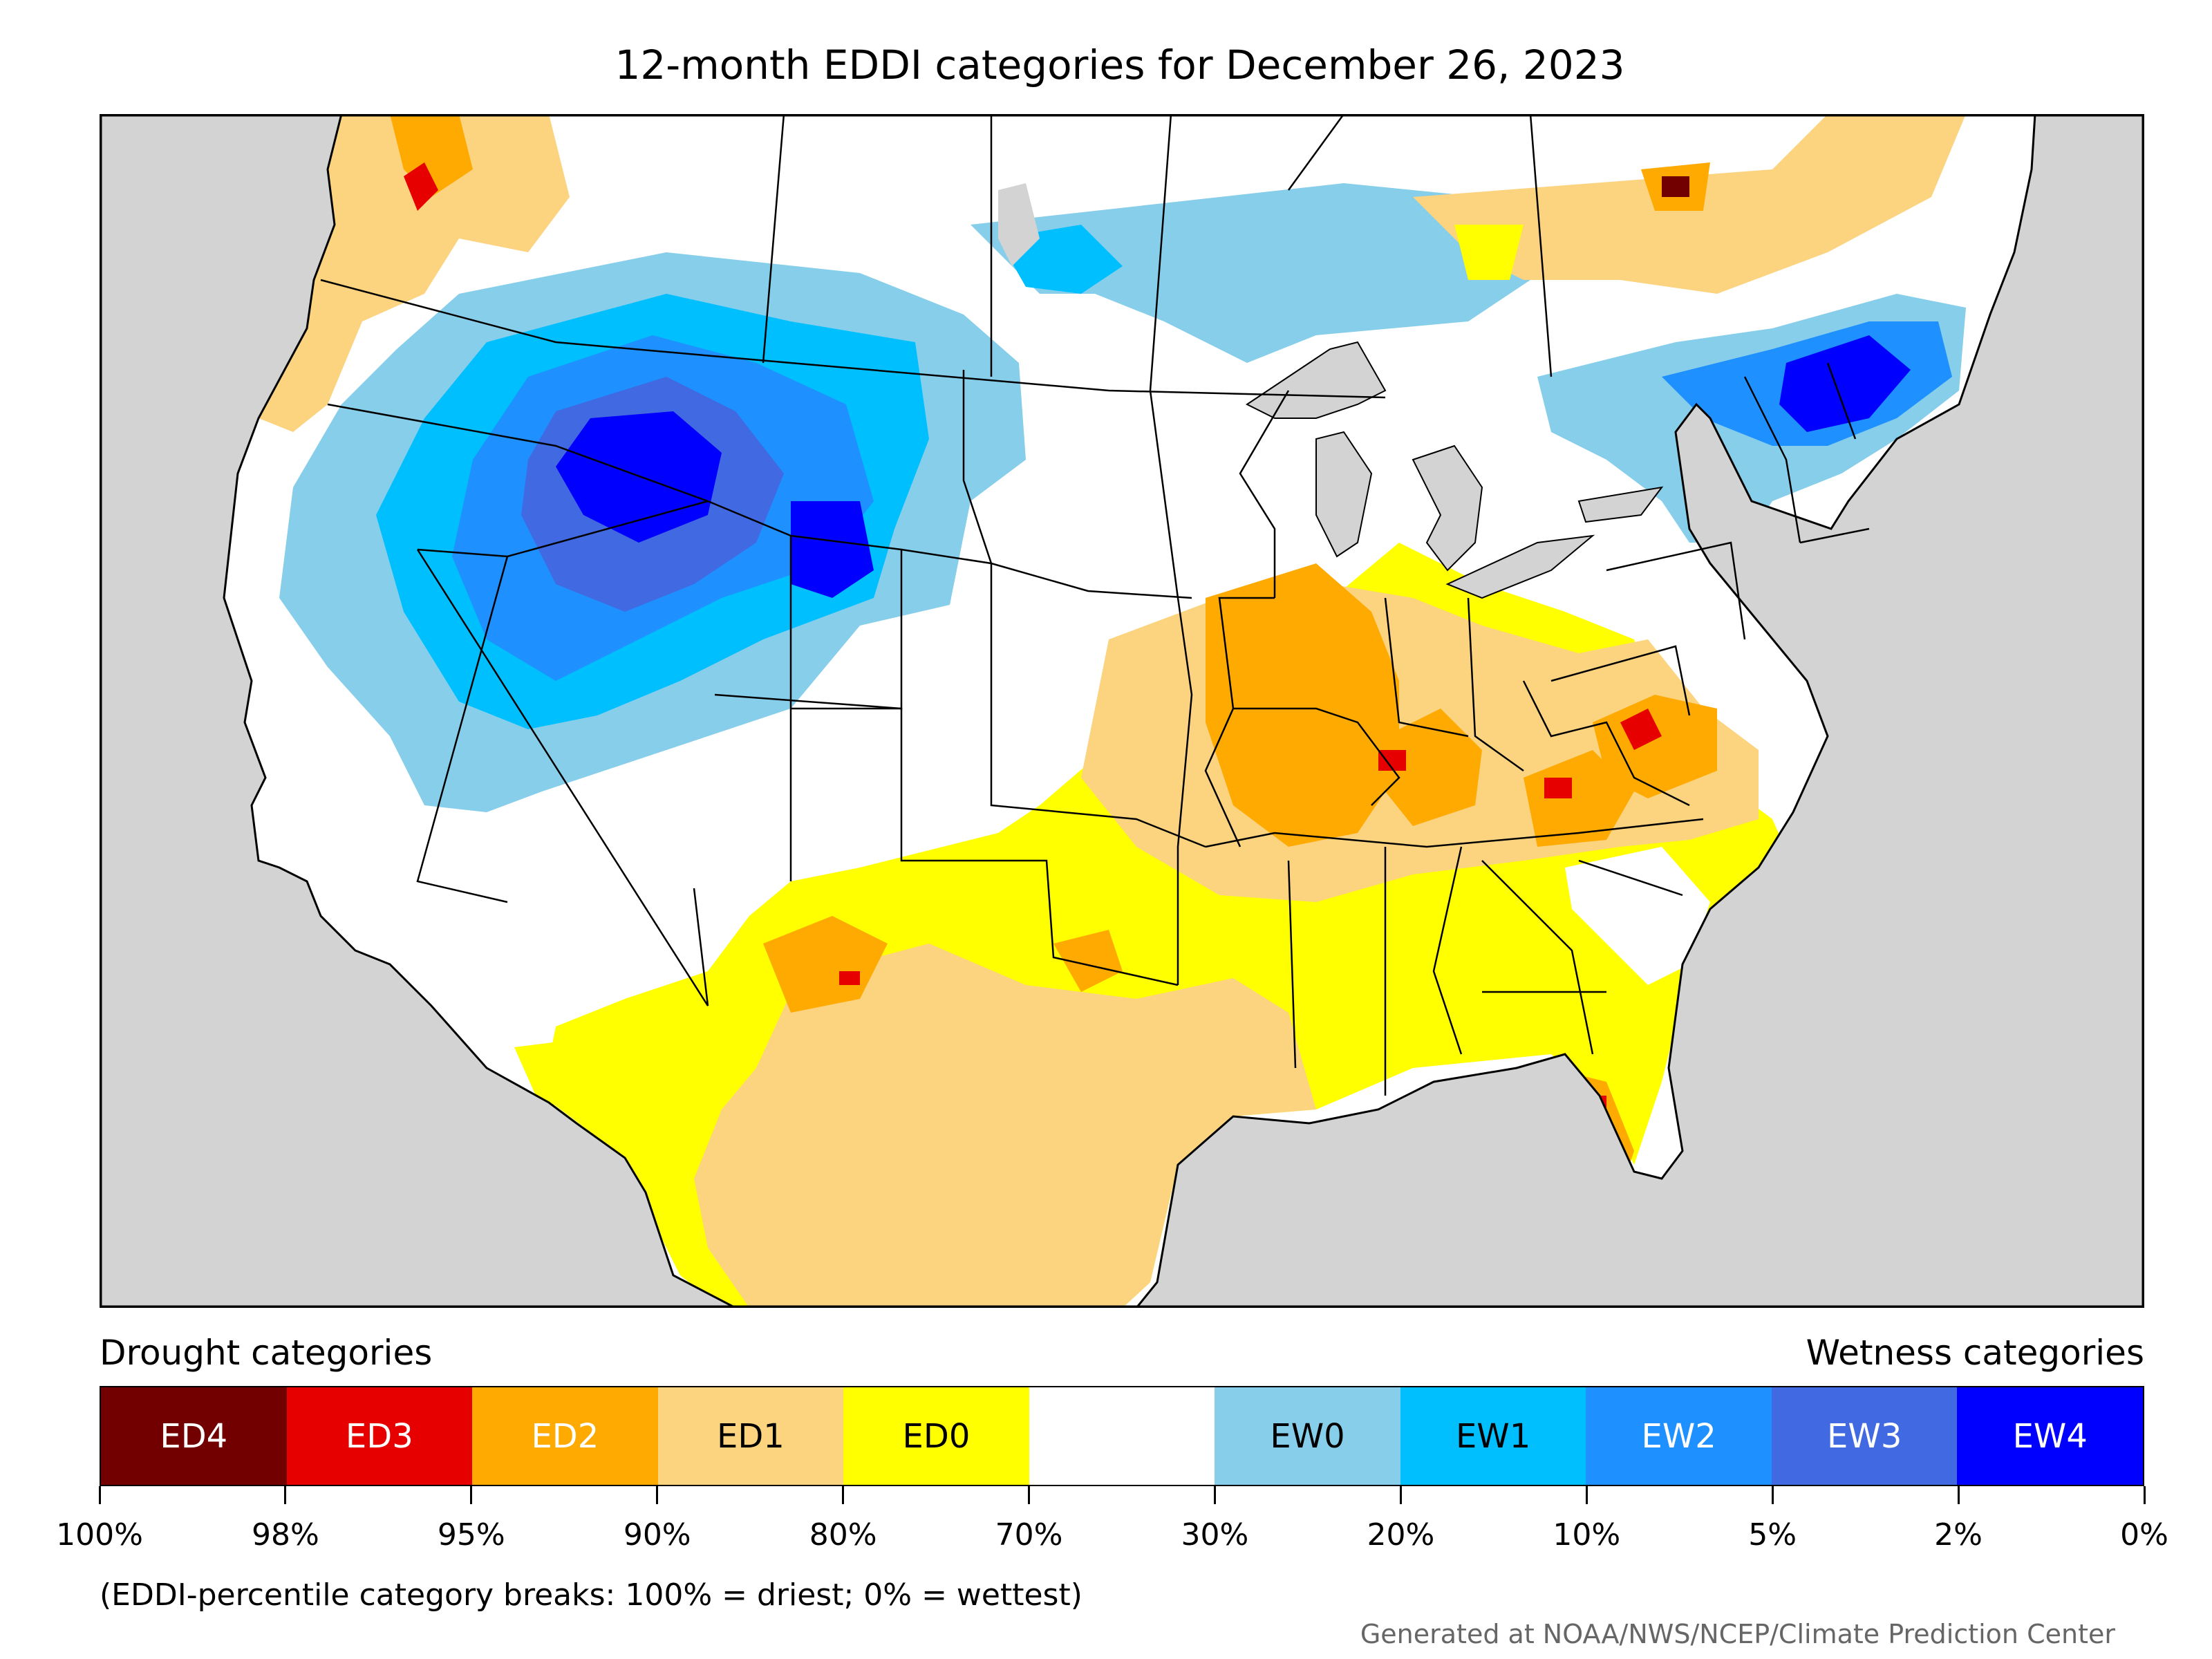 Image resolution: width=2212 pixels, height=1659 pixels. Describe the element at coordinates (1975, 1353) in the screenshot. I see `wetness-heading: Wetness categories` at that location.